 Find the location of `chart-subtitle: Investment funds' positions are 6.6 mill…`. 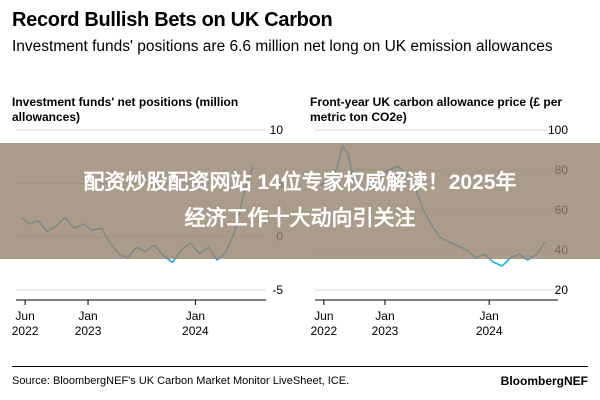

chart-subtitle: Investment funds' positions are 6.6 mill… is located at coordinates (282, 46).